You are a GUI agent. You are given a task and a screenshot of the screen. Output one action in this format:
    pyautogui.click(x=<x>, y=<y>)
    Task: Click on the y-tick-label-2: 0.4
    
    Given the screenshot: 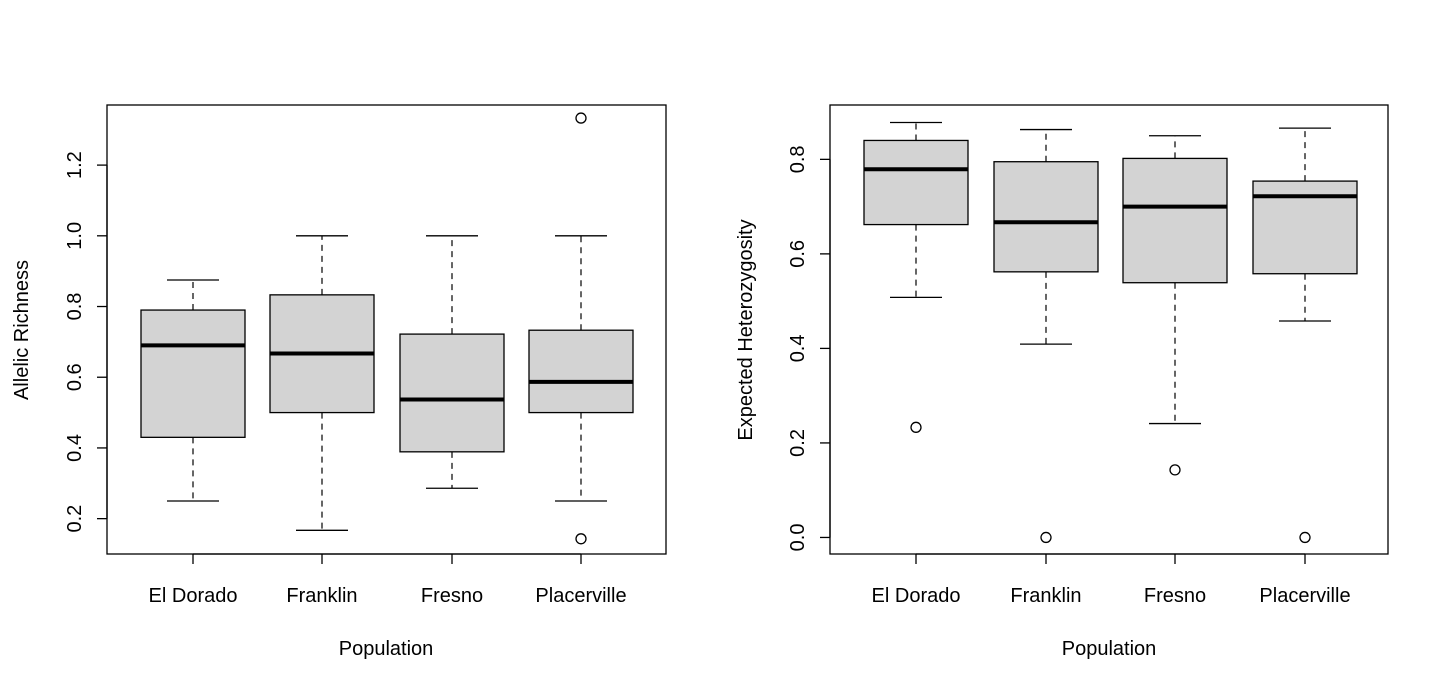 What is the action you would take?
    pyautogui.click(x=798, y=348)
    